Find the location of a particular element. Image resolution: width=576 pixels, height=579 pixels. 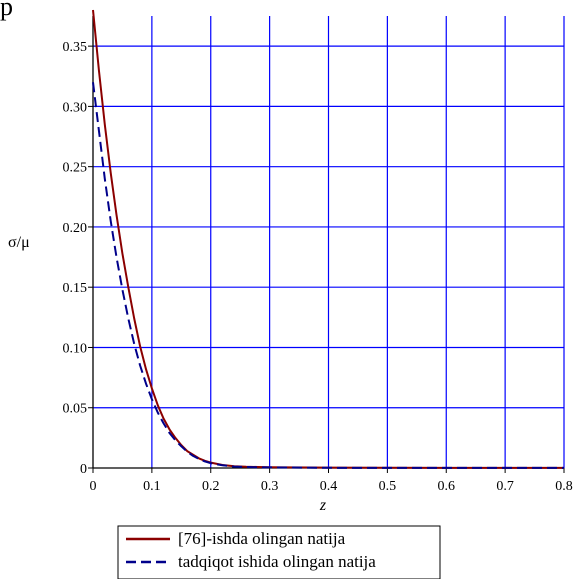

legend-box is located at coordinates (279, 552).